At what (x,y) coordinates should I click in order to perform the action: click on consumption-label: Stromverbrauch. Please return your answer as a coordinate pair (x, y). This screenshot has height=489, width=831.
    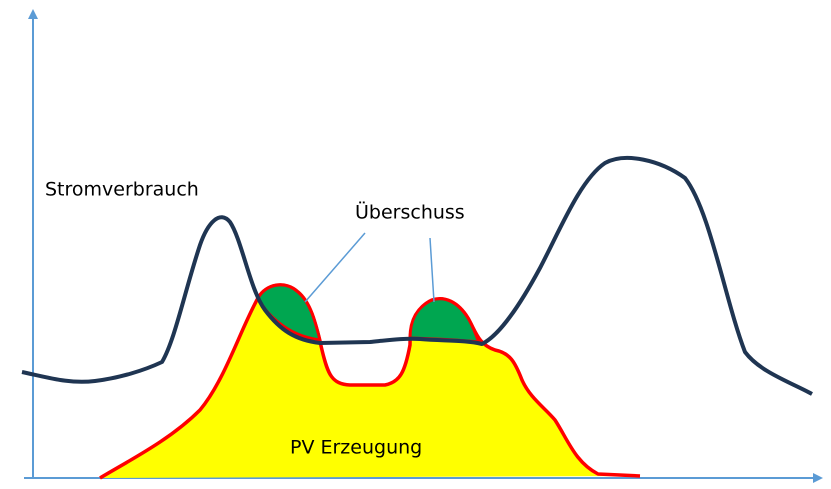
    Looking at the image, I should click on (122, 190).